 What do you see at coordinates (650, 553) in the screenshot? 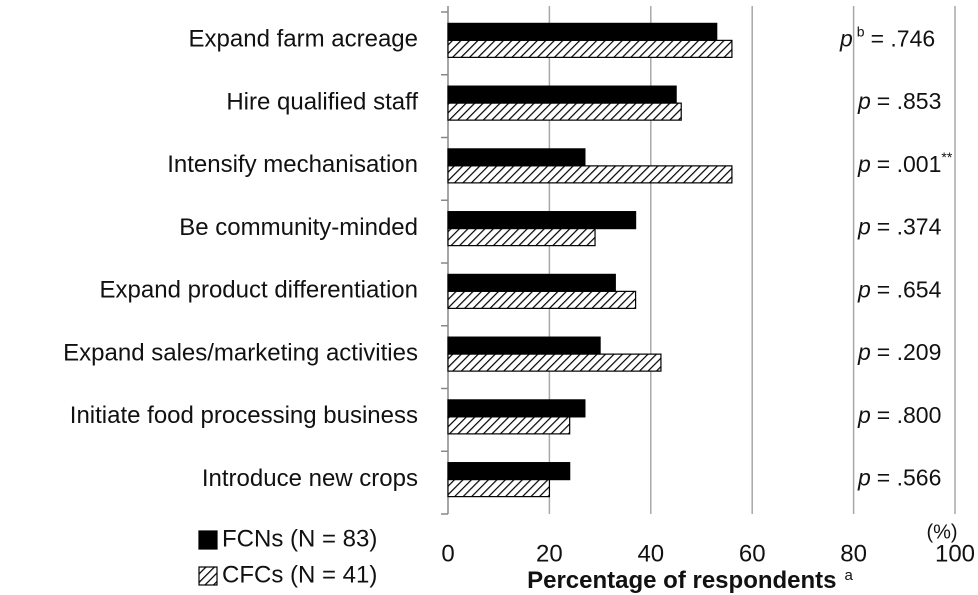
I see `x-tick-label: 40` at bounding box center [650, 553].